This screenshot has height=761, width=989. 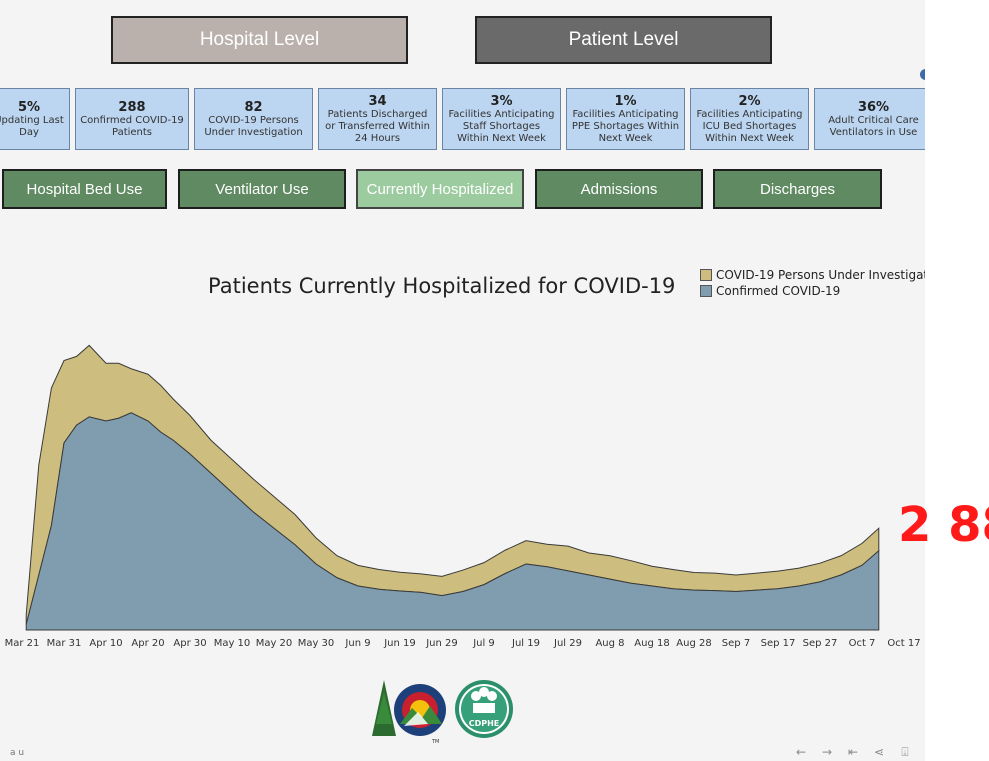 I want to click on stat-value: 3%, so click(x=501, y=101).